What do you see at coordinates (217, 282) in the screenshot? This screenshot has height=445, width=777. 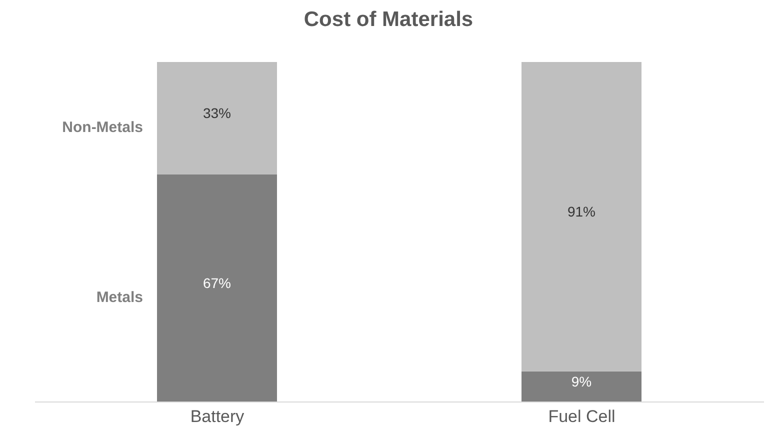 I see `data-label: 67%` at bounding box center [217, 282].